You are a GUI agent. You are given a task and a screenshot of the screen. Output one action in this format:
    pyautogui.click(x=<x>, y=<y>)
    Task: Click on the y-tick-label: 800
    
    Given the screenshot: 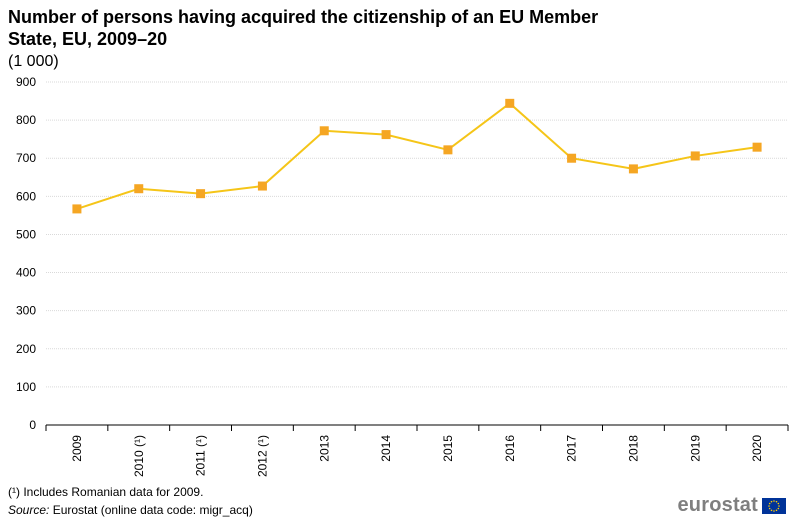 What is the action you would take?
    pyautogui.click(x=26, y=120)
    